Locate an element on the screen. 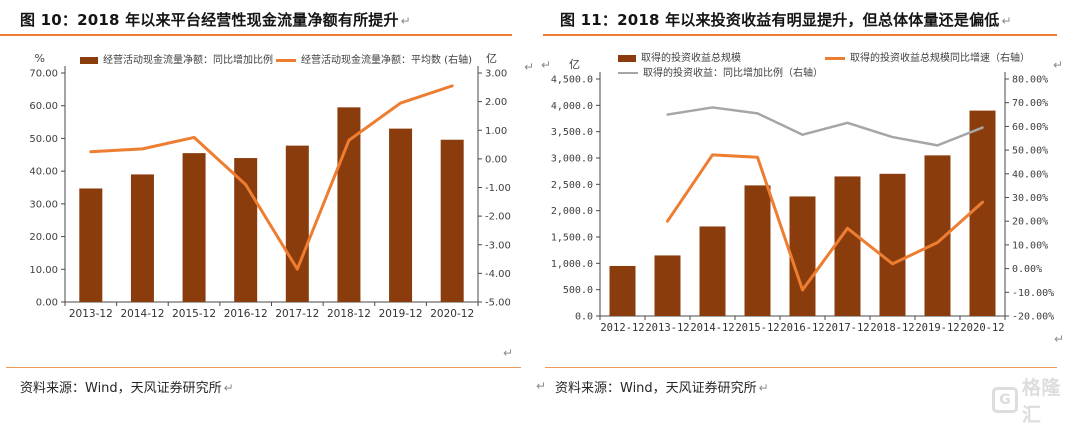  svg-text: 30.00% is located at coordinates (1030, 198).